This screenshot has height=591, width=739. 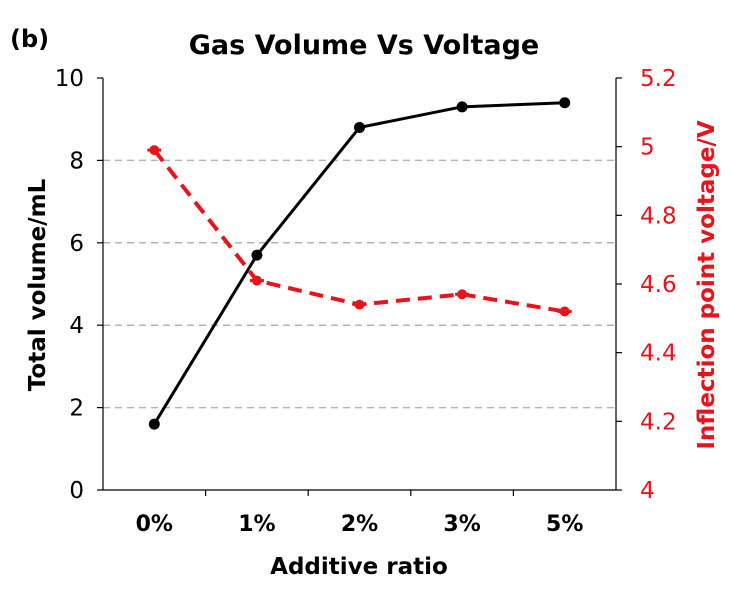 I want to click on y-tick-label-right: 5, so click(x=647, y=148).